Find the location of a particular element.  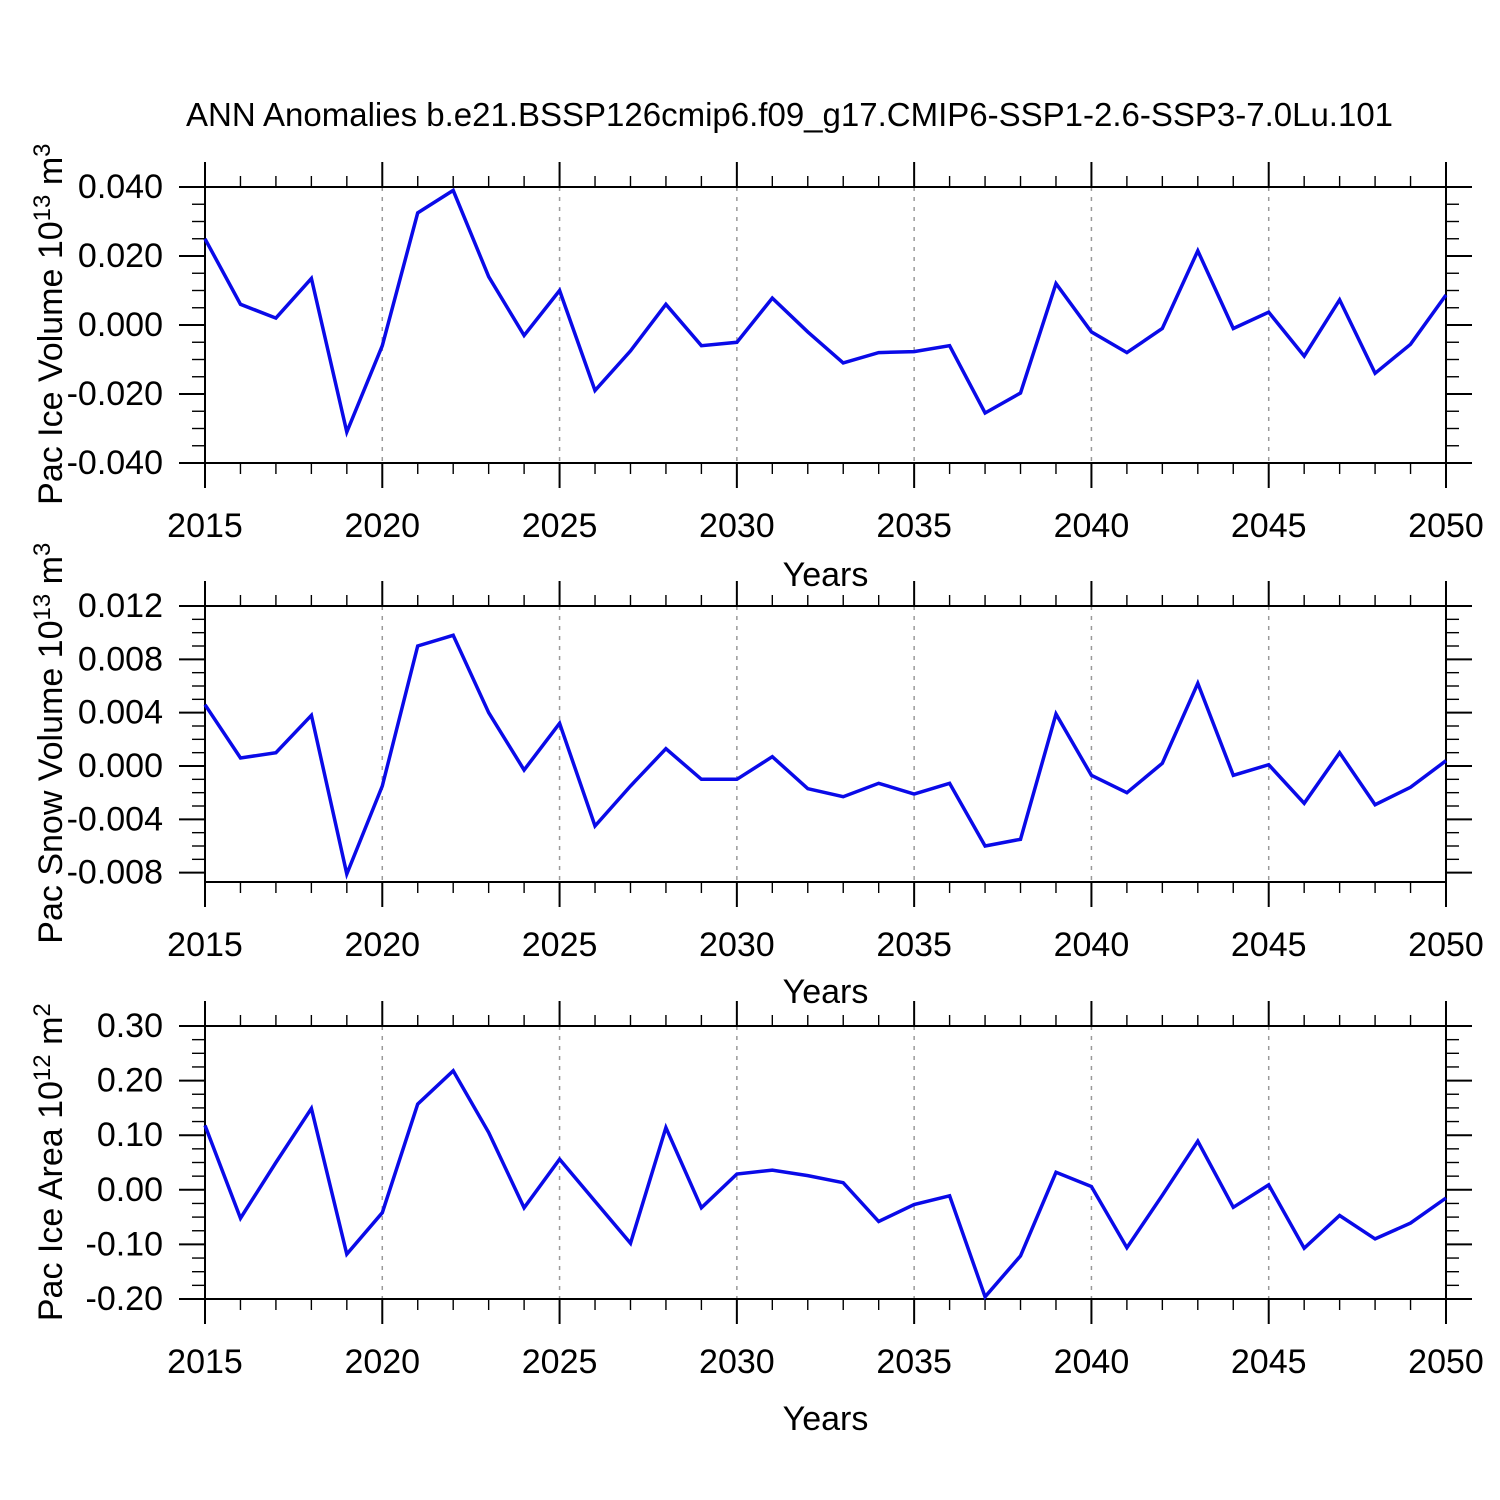

svg-text: -0.004 is located at coordinates (115, 819).